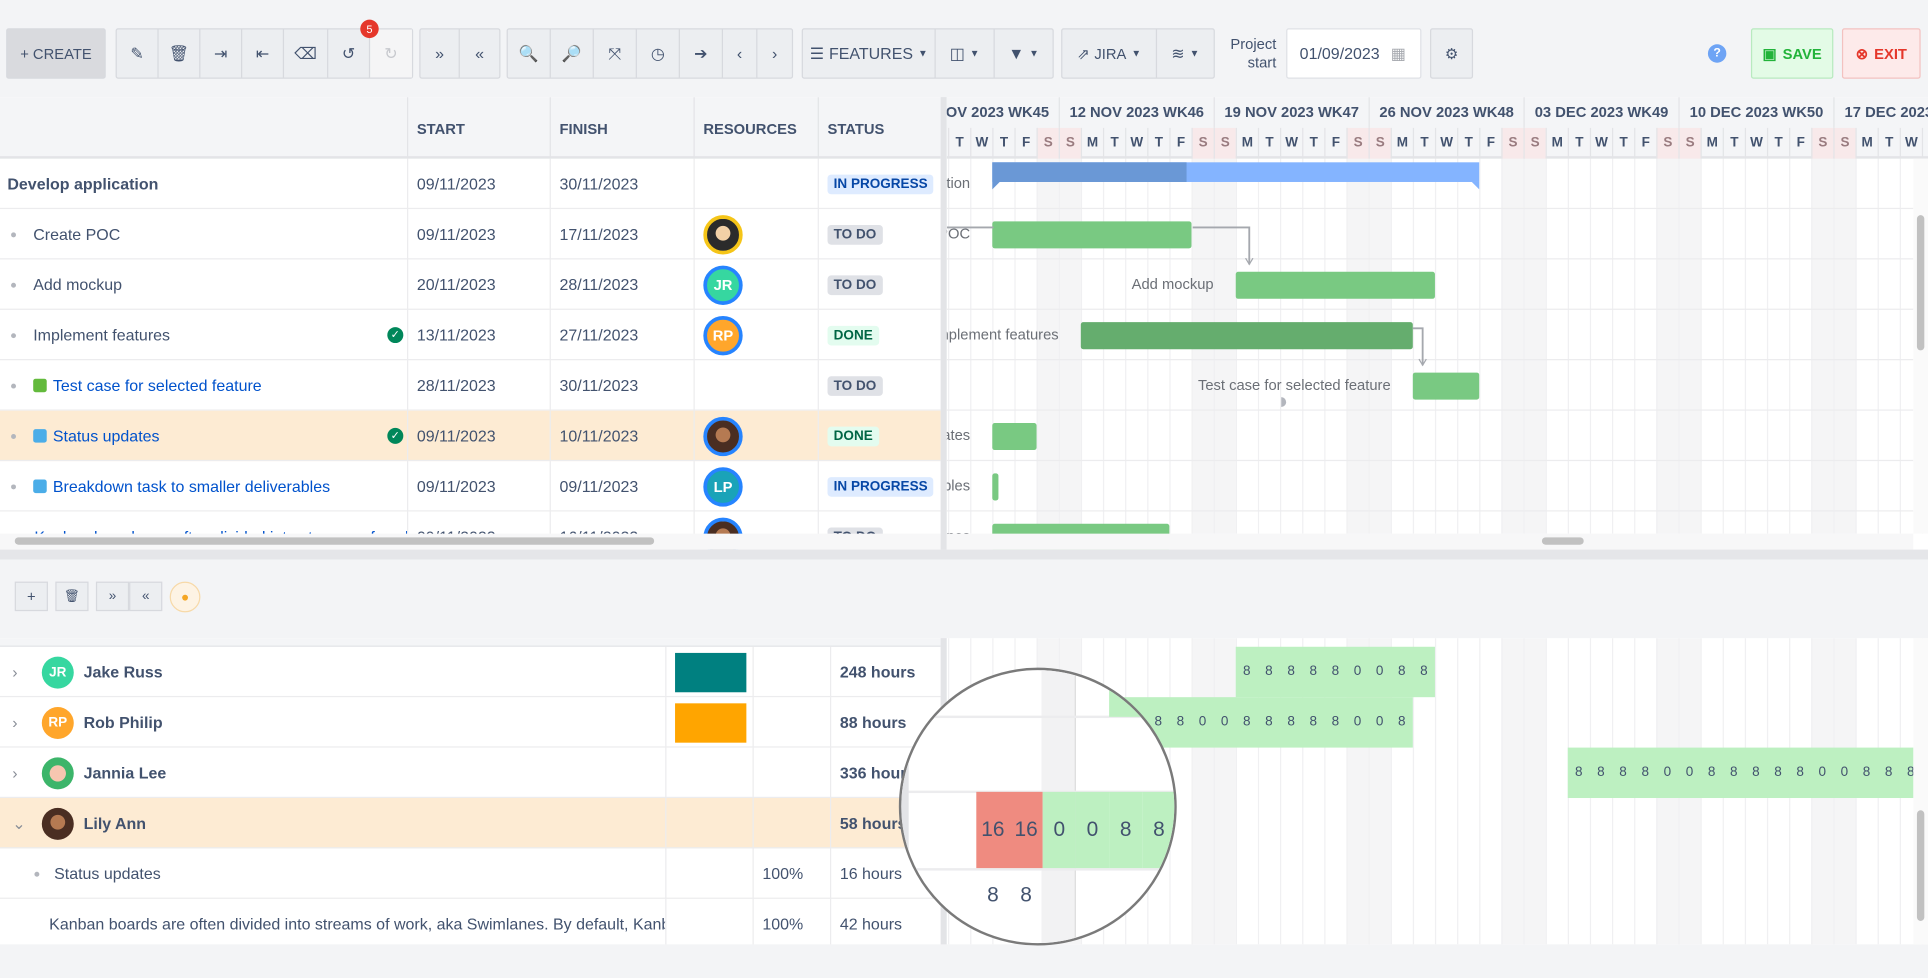 This screenshot has width=1928, height=978. Describe the element at coordinates (102, 335) in the screenshot. I see `task-name: Implement features` at that location.